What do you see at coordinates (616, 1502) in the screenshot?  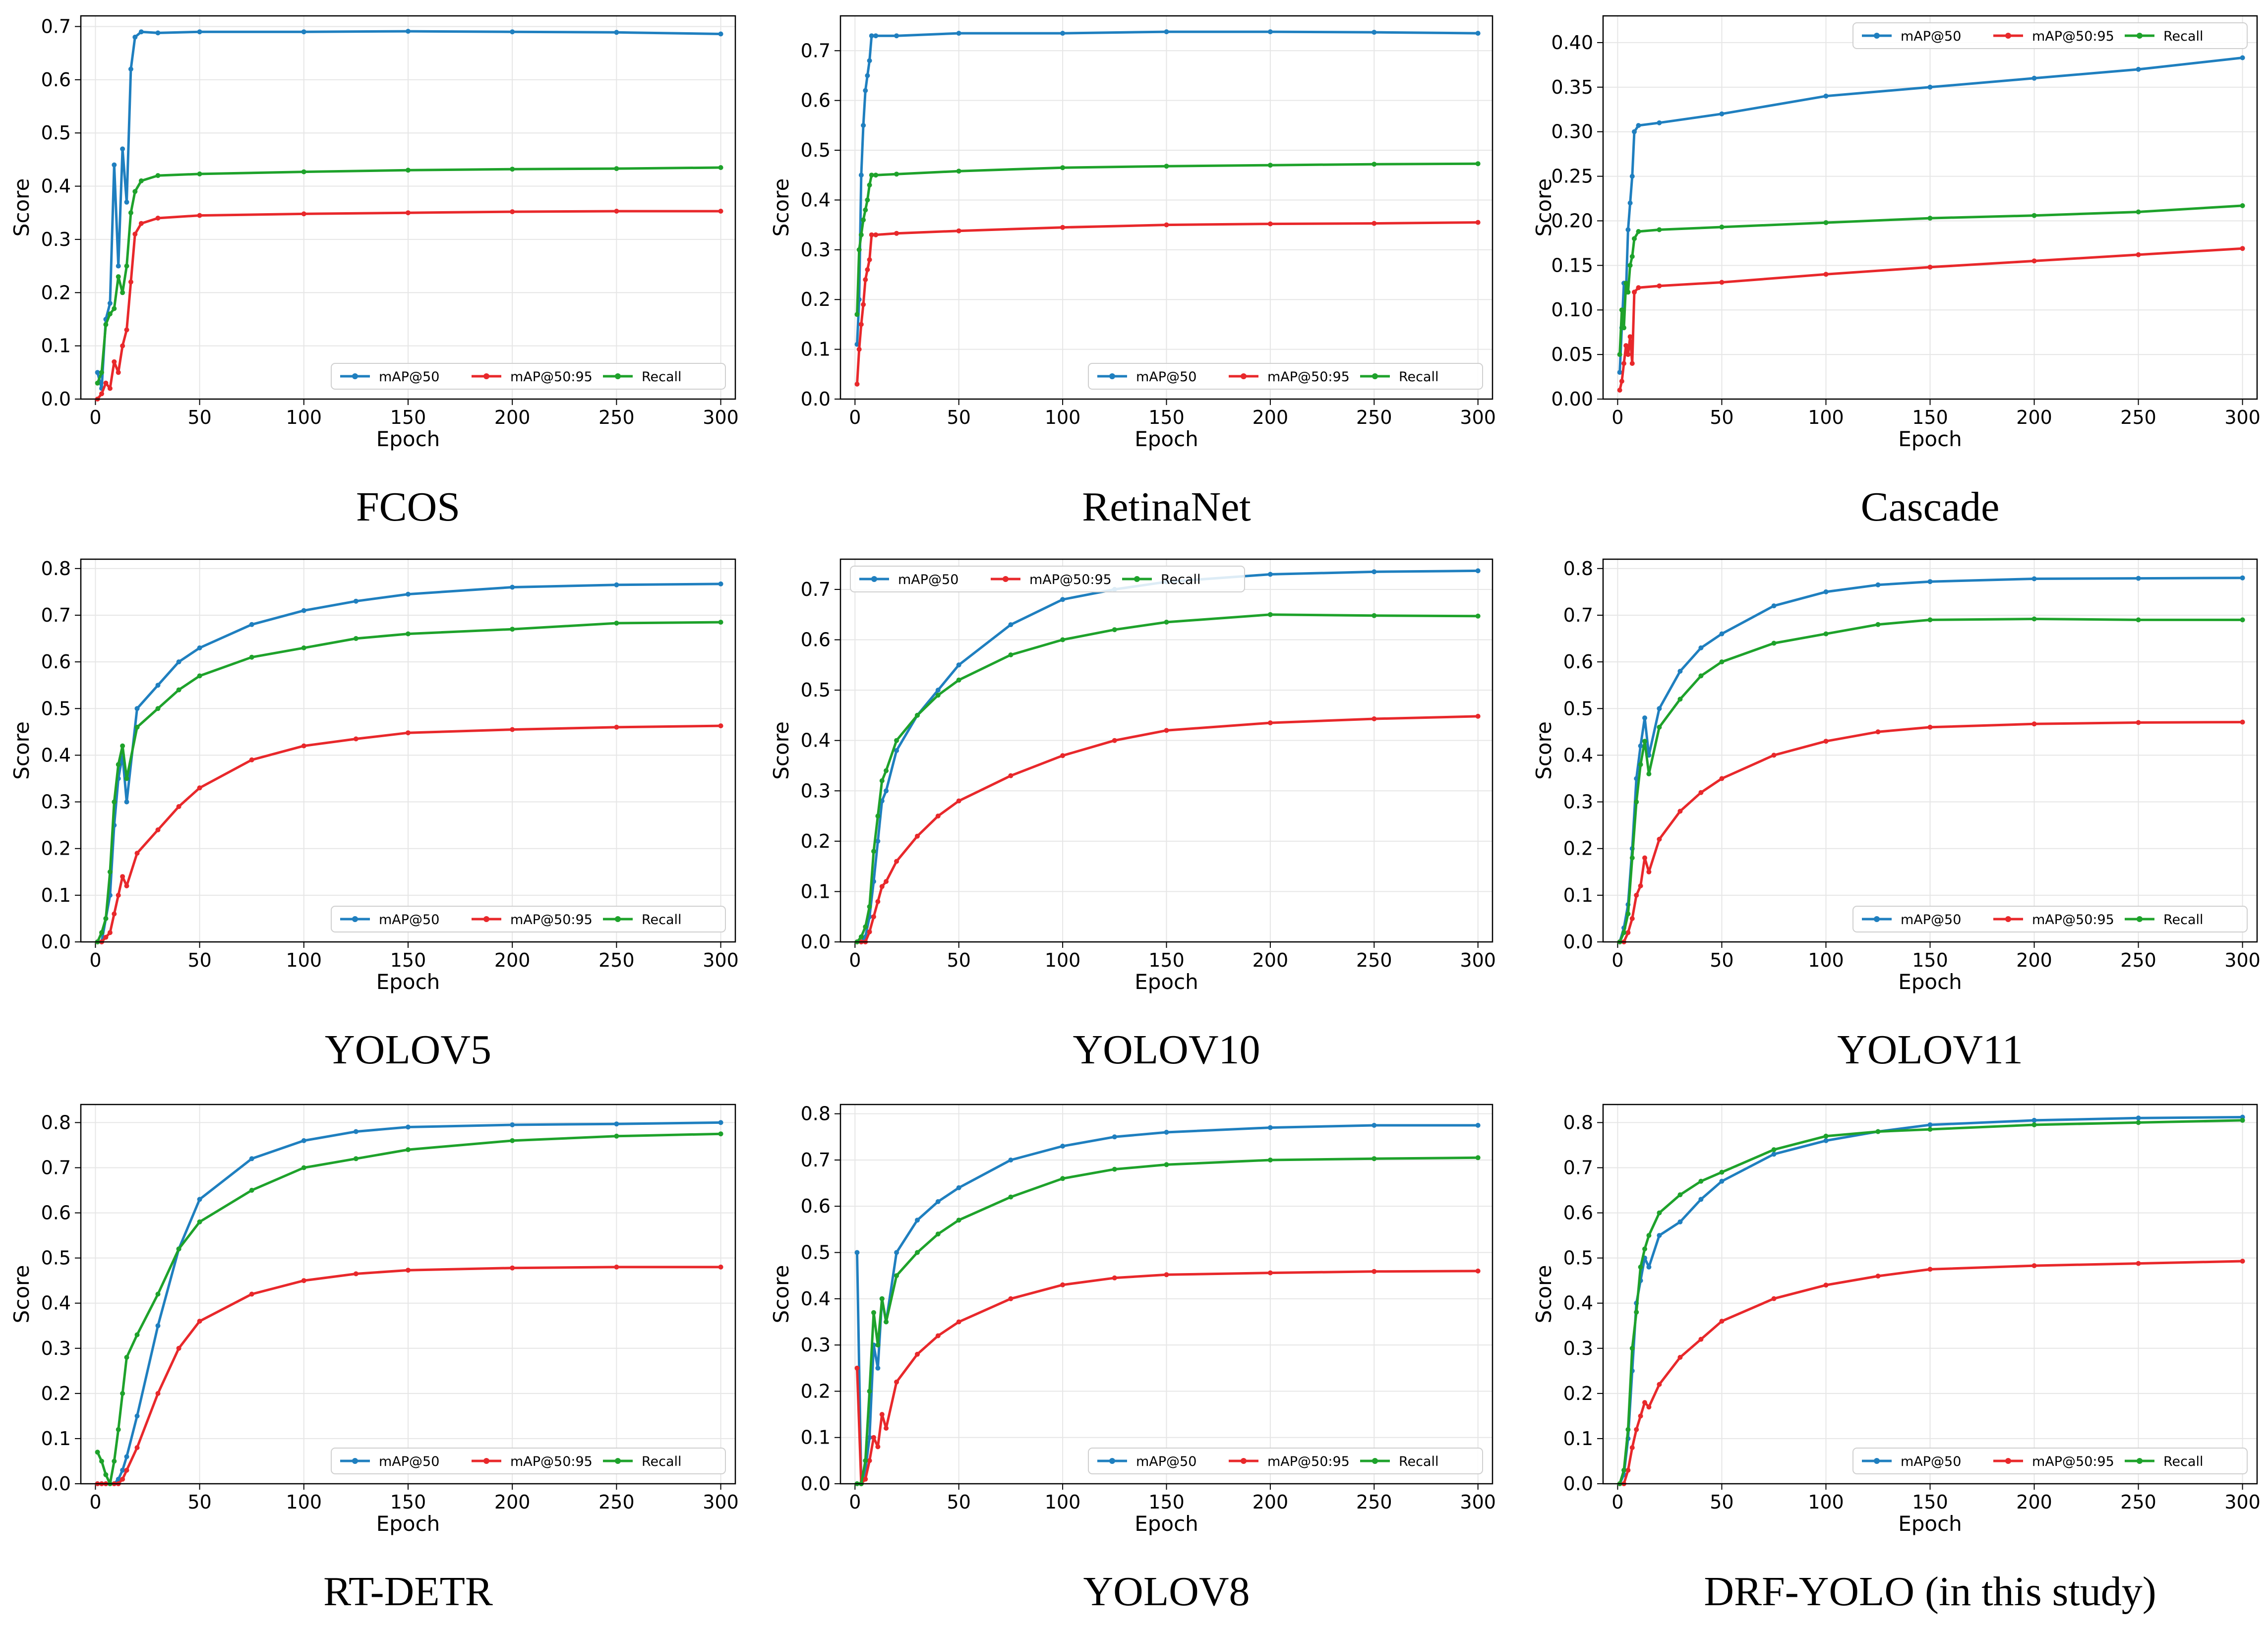 I see `x-tick-label: 250` at bounding box center [616, 1502].